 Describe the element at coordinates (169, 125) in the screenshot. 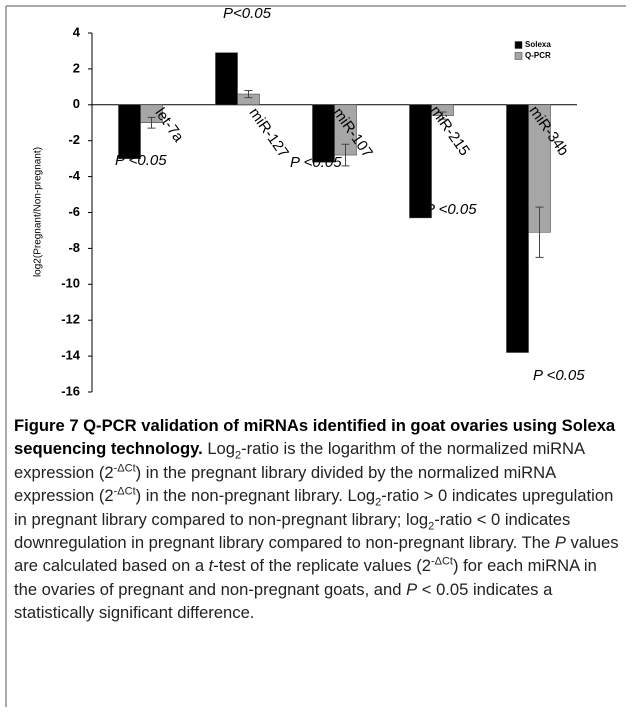

I see `x-tick-label: let-7a` at that location.